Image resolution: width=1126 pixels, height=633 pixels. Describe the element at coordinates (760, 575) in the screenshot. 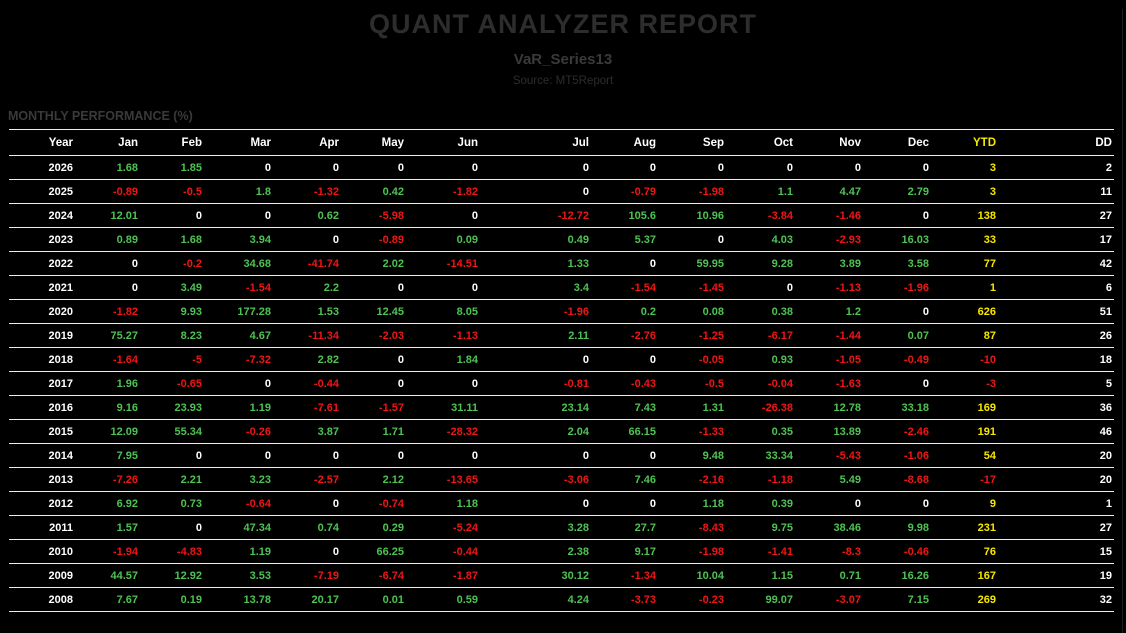

I see `month-value-cell: 1.15` at that location.